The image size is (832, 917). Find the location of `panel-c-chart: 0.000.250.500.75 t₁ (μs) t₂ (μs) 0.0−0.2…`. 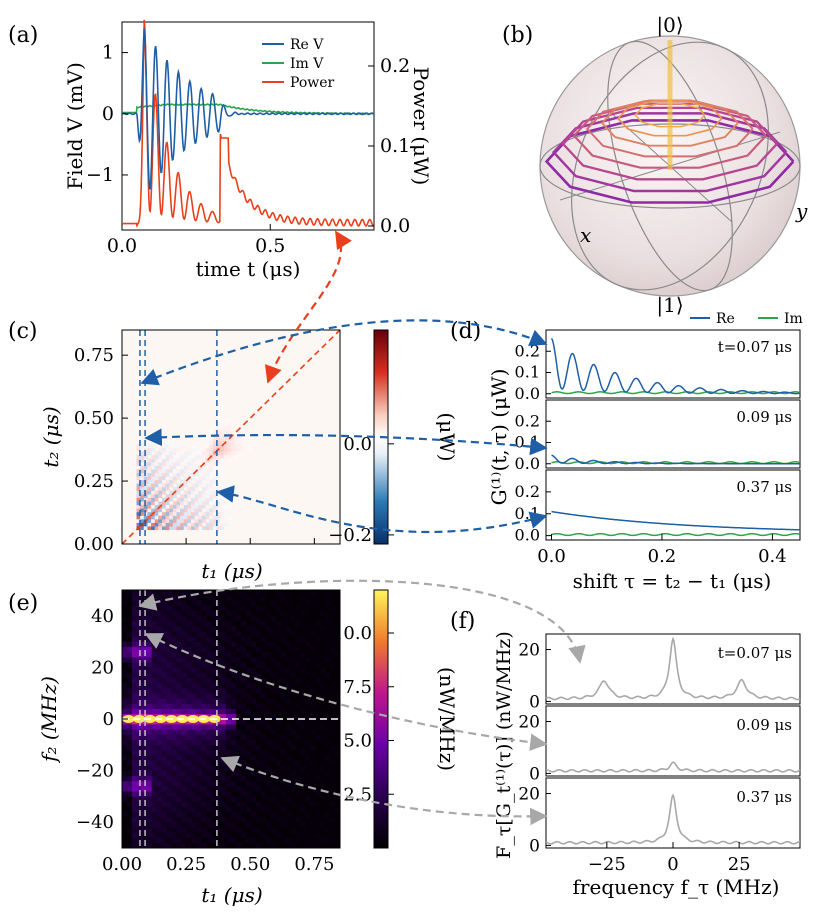

panel-c-chart: 0.000.250.500.75 t₁ (μs) t₂ (μs) 0.0−0.2… is located at coordinates (249, 456).